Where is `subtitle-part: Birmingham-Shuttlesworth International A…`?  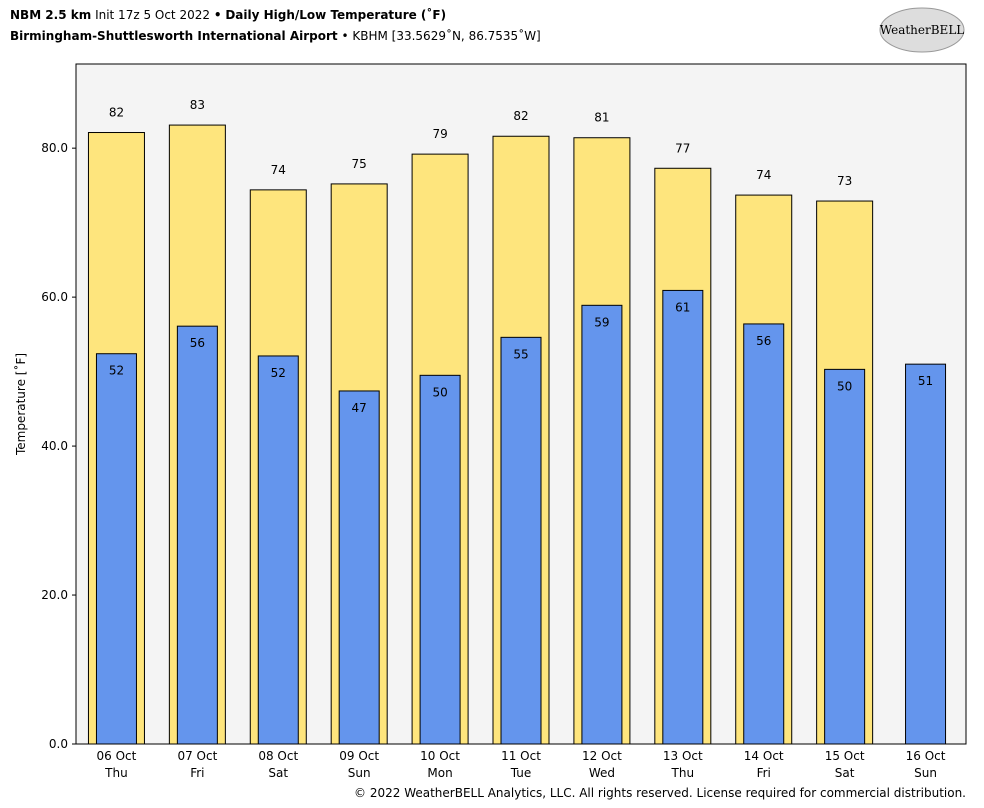 subtitle-part: Birmingham-Shuttlesworth International A… is located at coordinates (174, 36).